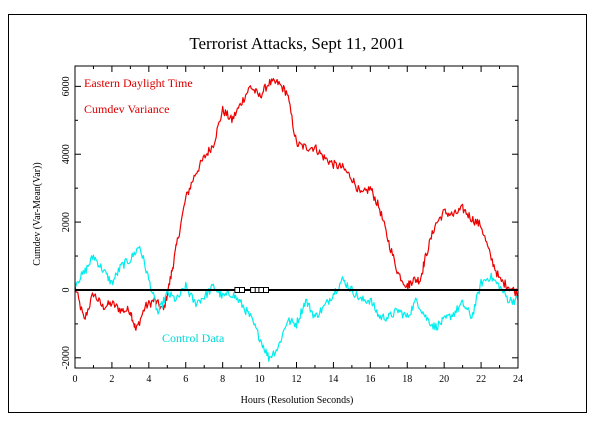 The height and width of the screenshot is (427, 596). I want to click on x-tick-label: 2, so click(111, 379).